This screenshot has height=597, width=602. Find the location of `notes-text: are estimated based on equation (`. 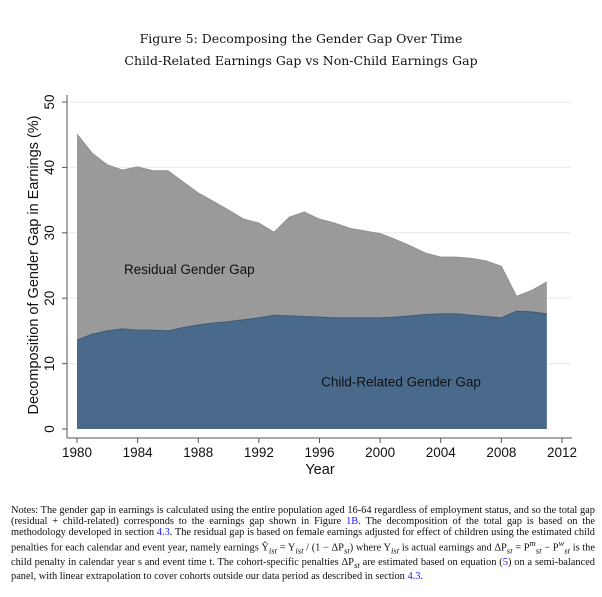

notes-text: are estimated based on equation ( is located at coordinates (431, 562).